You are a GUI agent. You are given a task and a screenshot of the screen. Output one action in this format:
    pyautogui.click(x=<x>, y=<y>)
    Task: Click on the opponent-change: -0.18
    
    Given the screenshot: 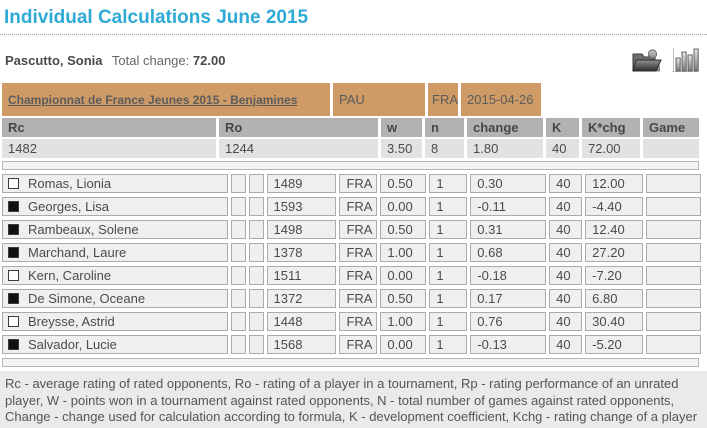 What is the action you would take?
    pyautogui.click(x=508, y=275)
    